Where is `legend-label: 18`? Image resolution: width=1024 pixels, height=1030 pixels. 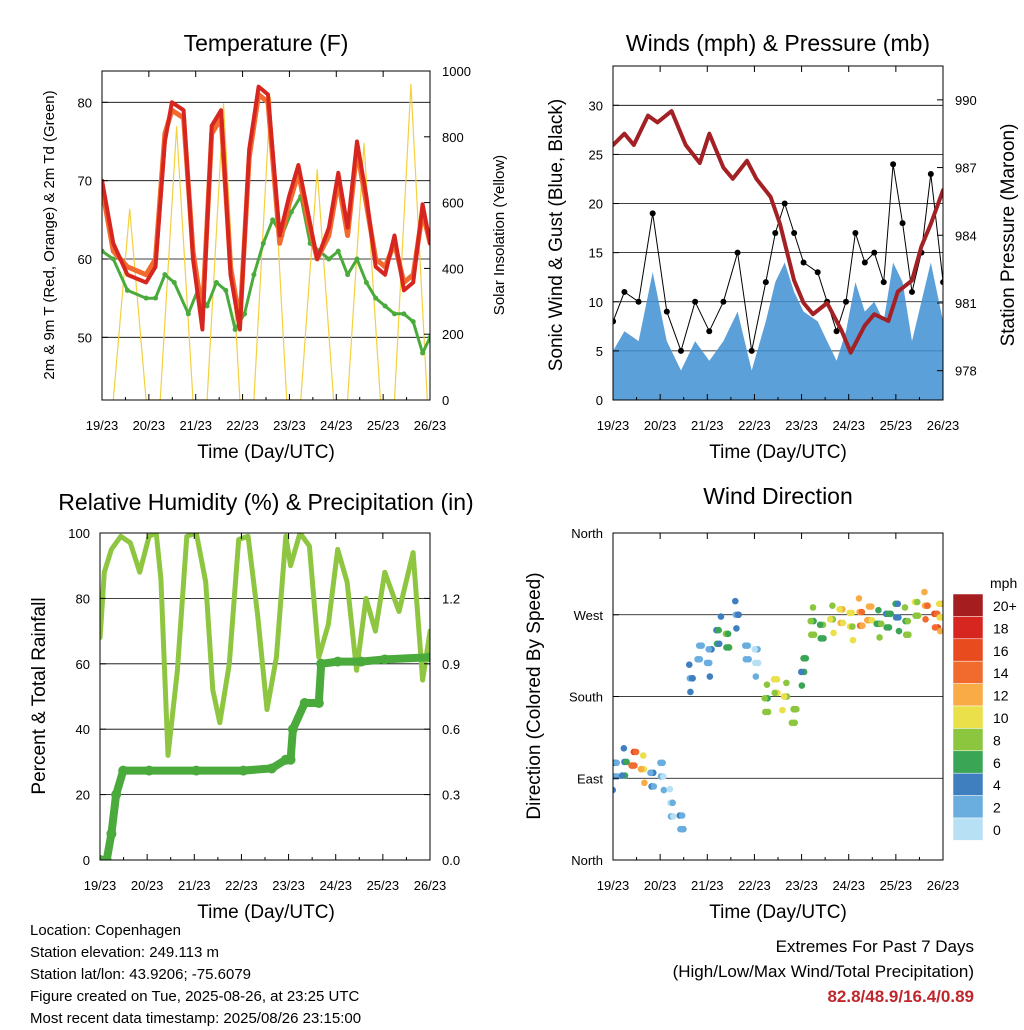
legend-label: 18 is located at coordinates (1001, 628).